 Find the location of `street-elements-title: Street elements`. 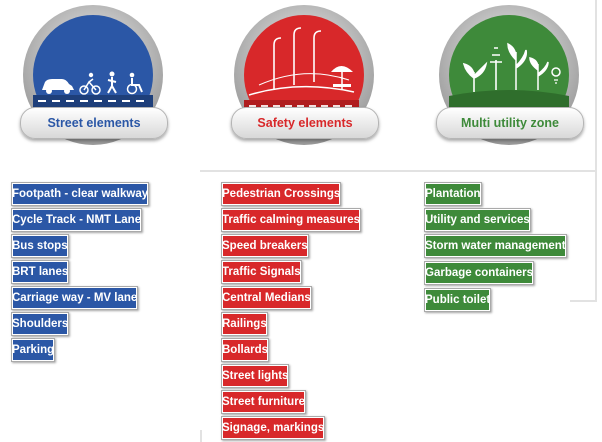

street-elements-title: Street elements is located at coordinates (94, 123).